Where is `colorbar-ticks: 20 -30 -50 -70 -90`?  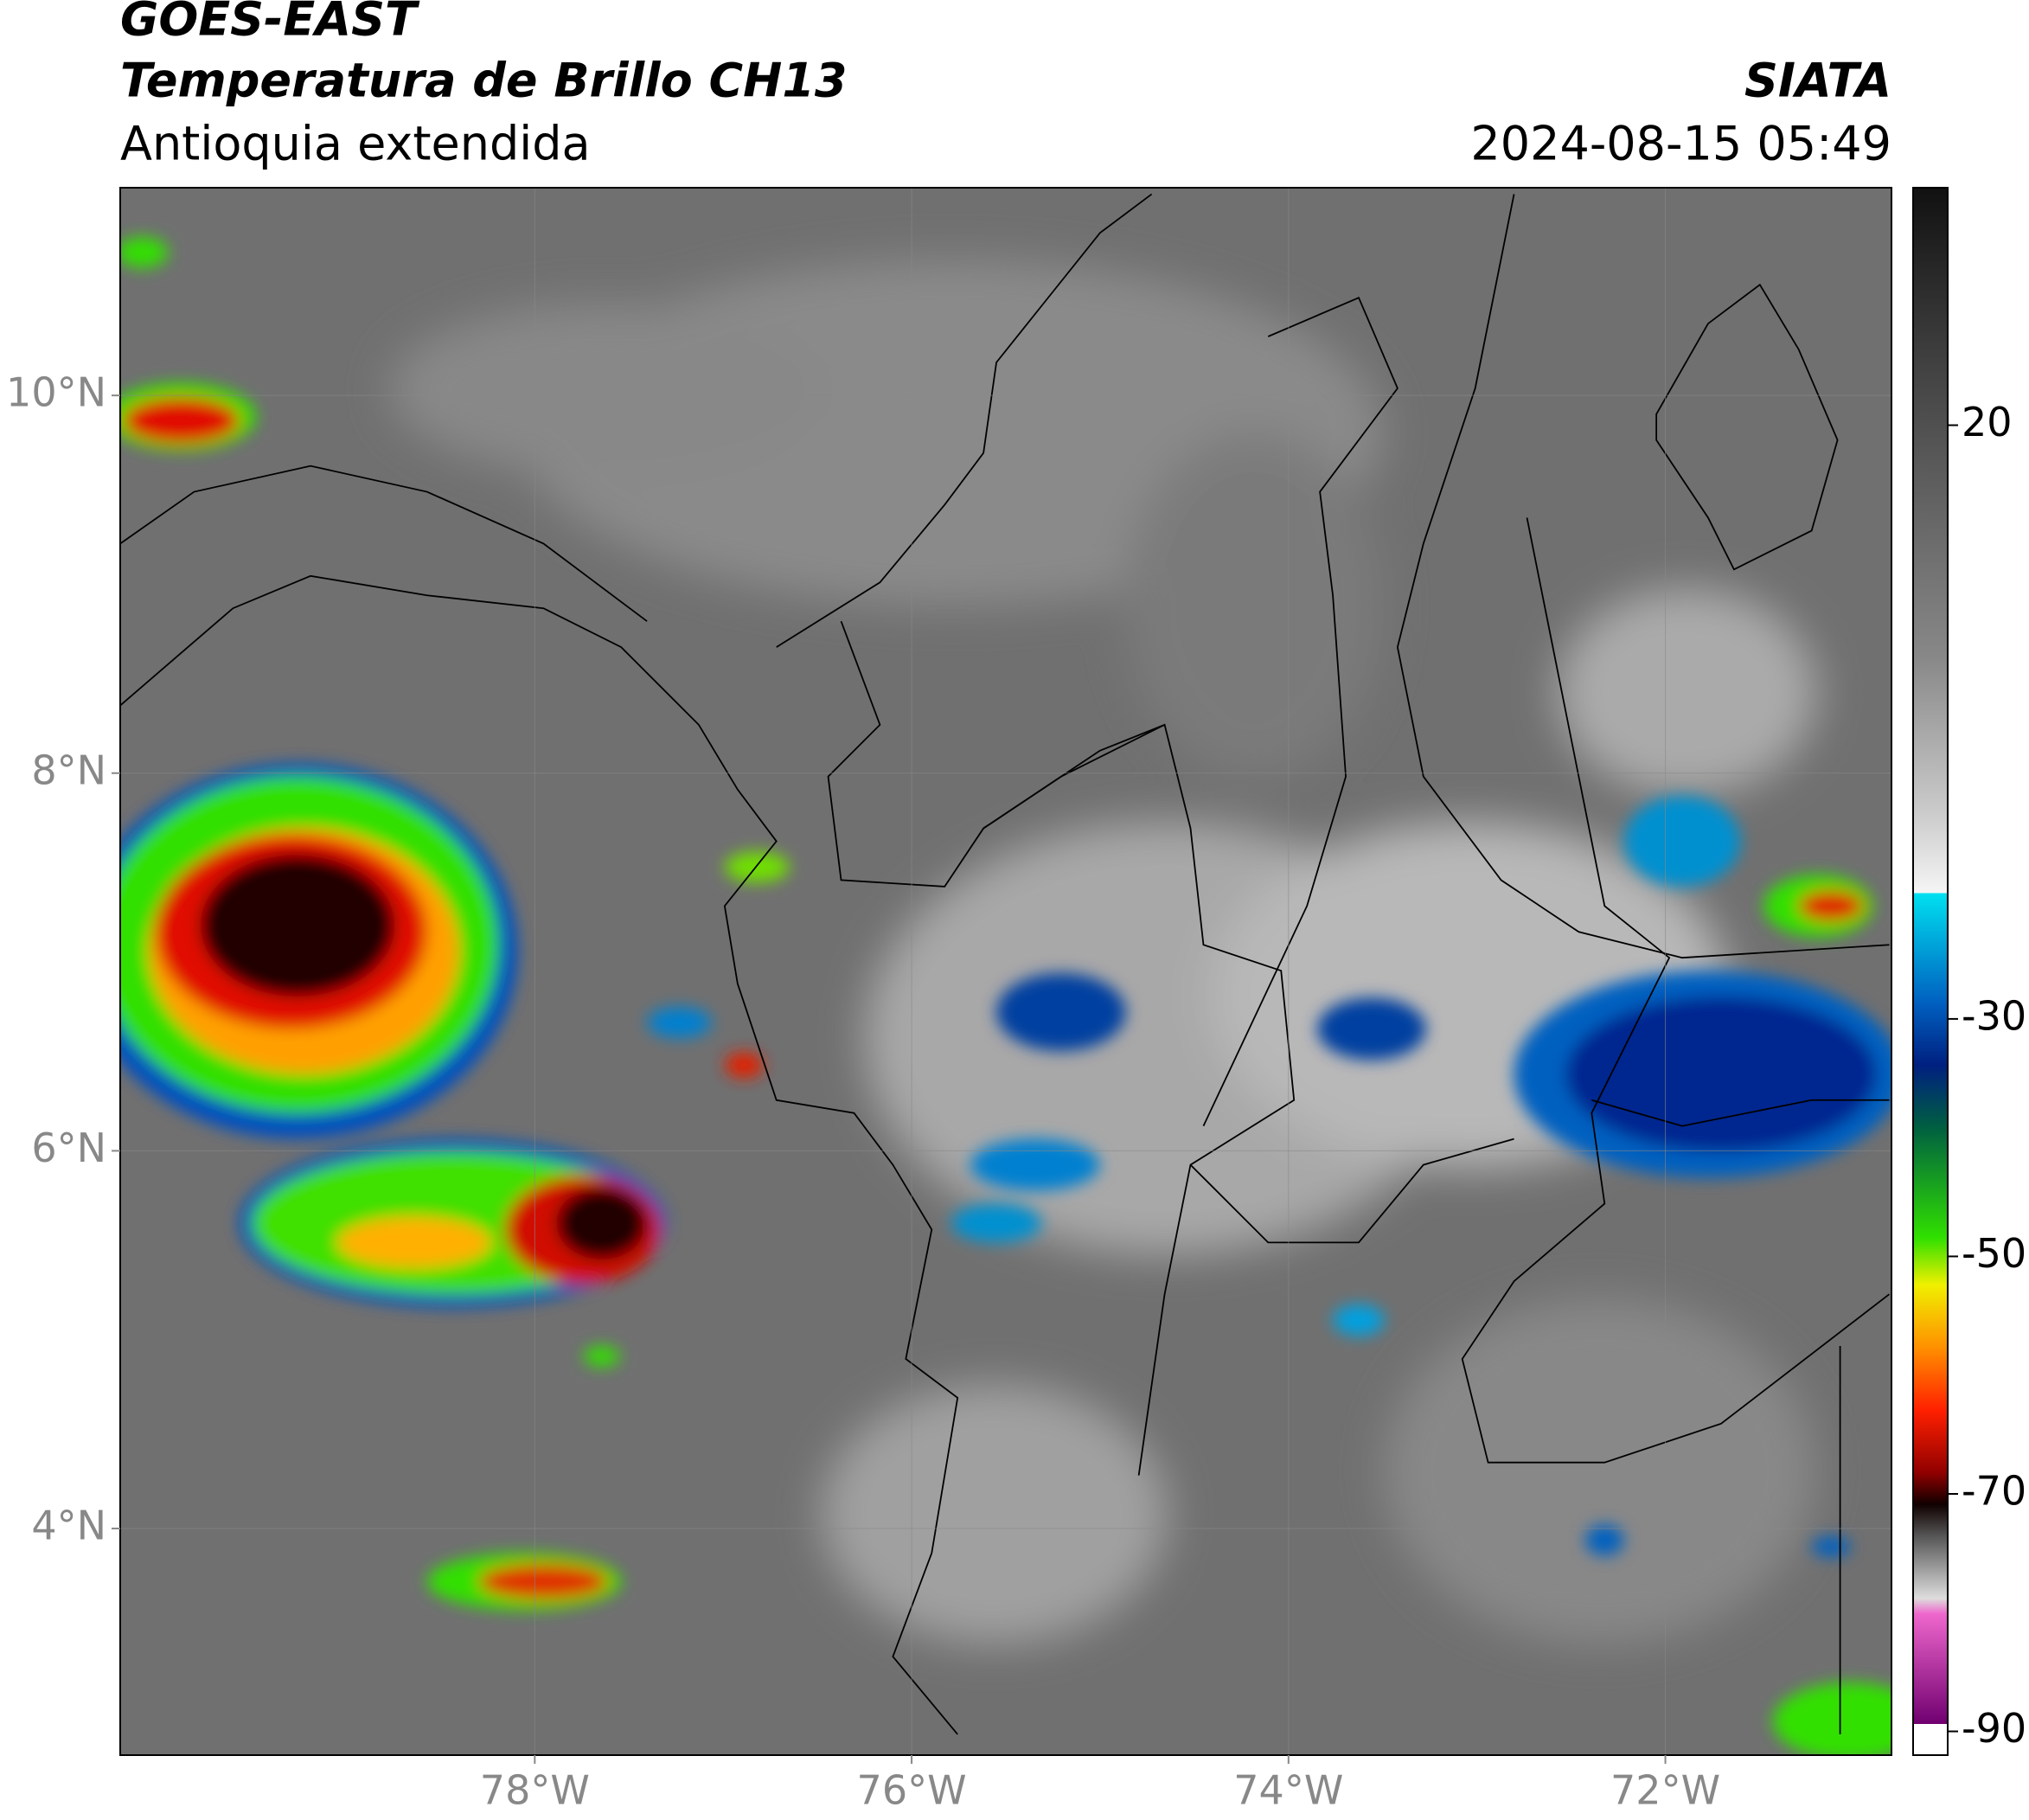 colorbar-ticks: 20 -30 -50 -70 -90 is located at coordinates (1987, 1075).